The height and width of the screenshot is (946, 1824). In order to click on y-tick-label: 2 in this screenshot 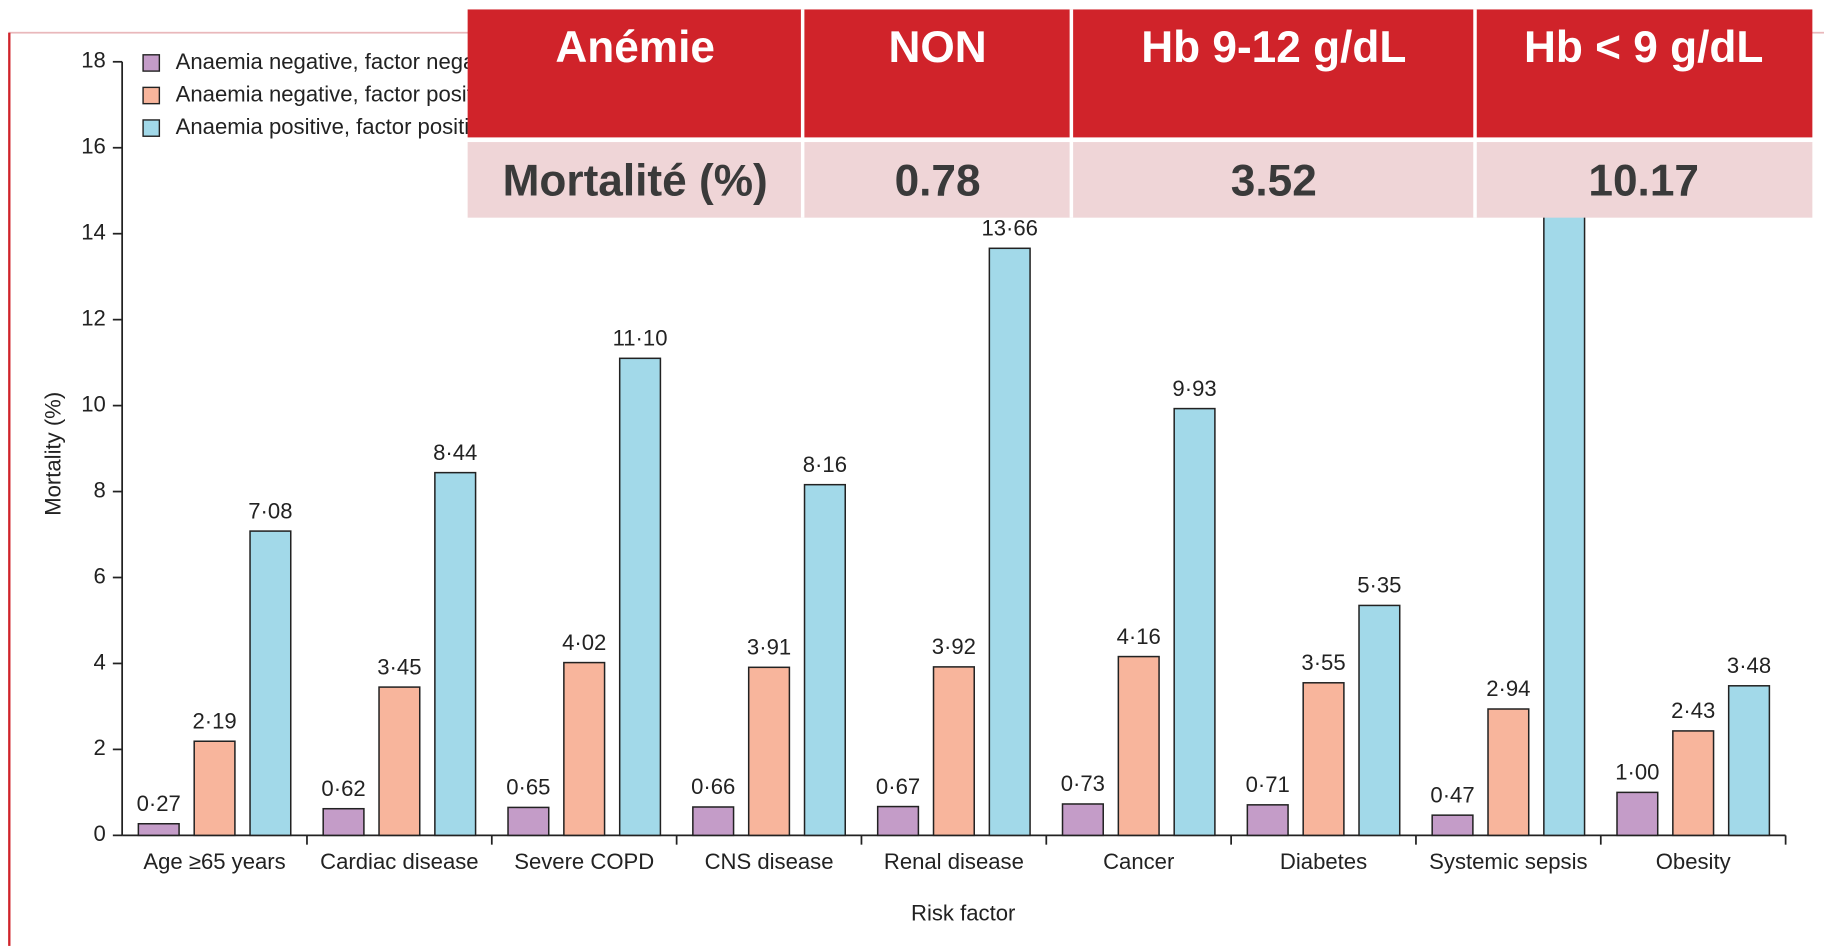, I will do `click(100, 747)`.